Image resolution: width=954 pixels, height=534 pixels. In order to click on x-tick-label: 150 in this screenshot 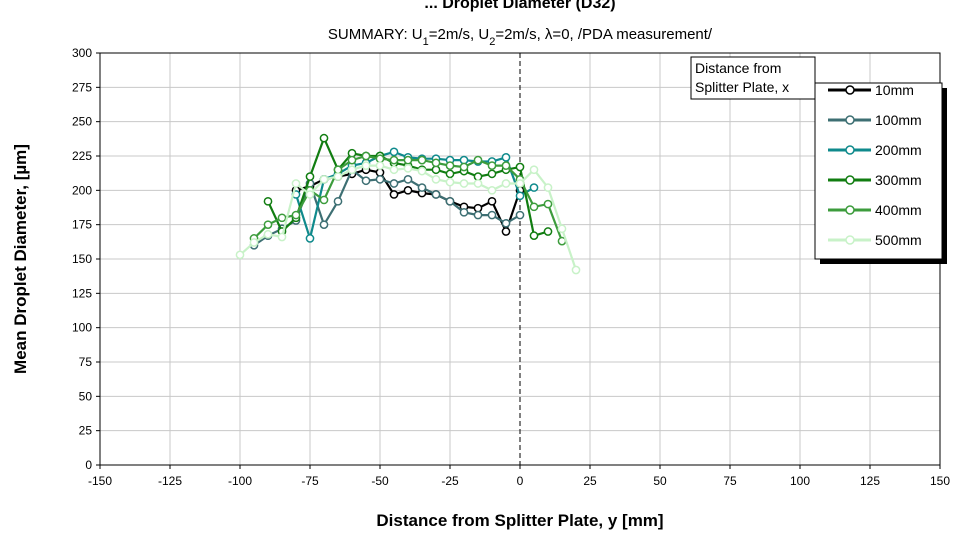, I will do `click(940, 481)`.